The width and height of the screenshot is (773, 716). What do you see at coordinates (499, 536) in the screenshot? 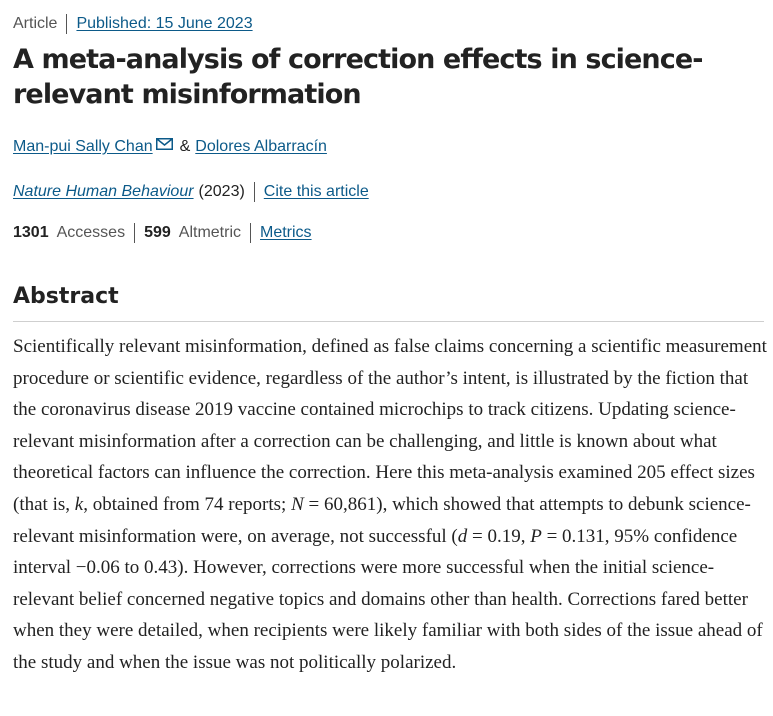
I see `abstract-text-part: = 0.19,` at bounding box center [499, 536].